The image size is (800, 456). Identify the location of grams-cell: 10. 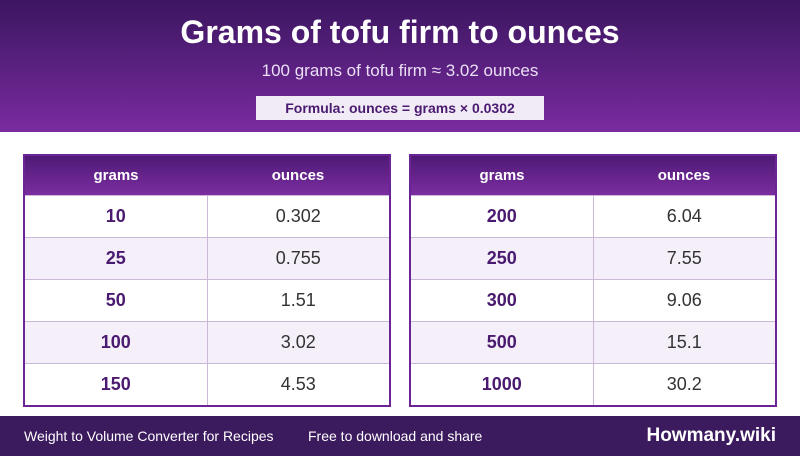
(115, 216).